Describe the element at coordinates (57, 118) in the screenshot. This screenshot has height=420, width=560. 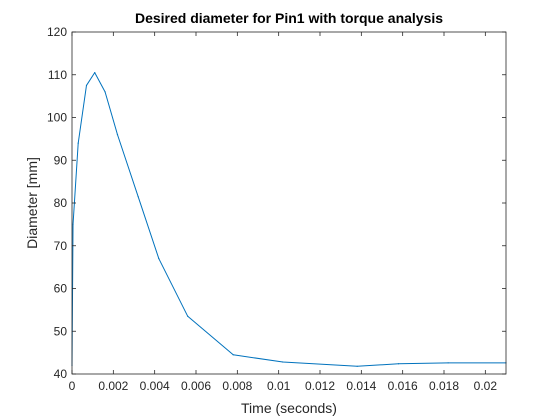
I see `y-tick-label: 100` at that location.